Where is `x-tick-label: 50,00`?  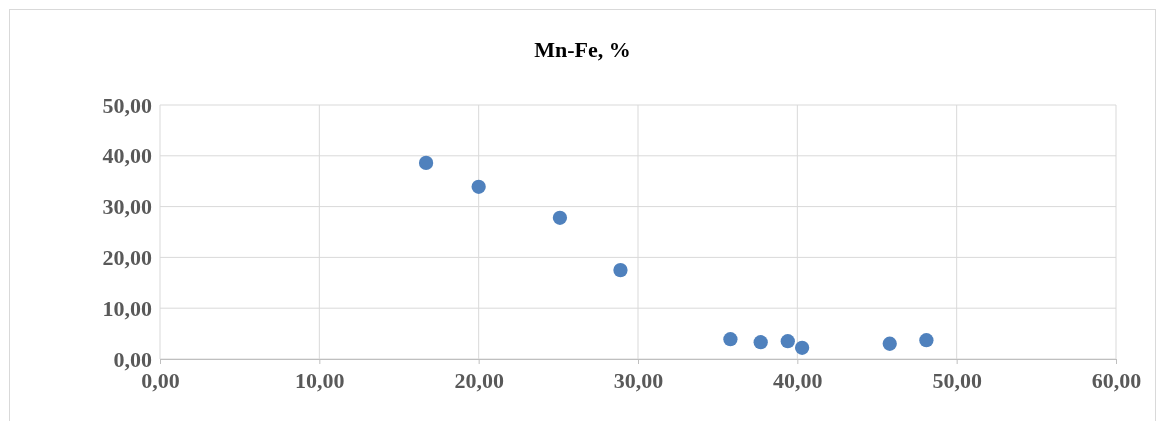
x-tick-label: 50,00 is located at coordinates (957, 380).